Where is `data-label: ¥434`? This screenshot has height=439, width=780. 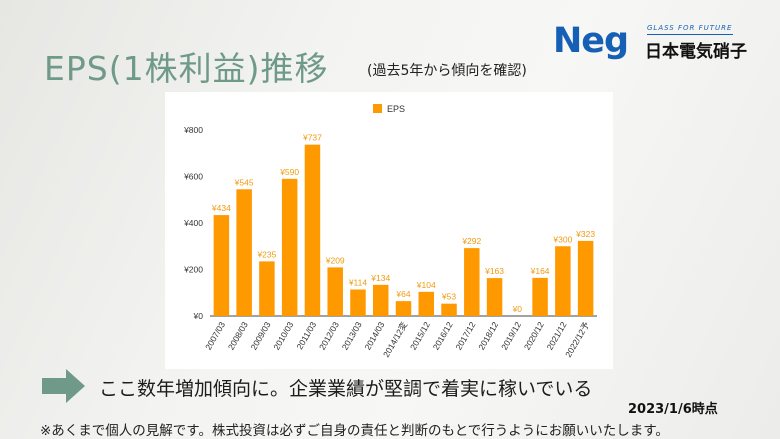
data-label: ¥434 is located at coordinates (221, 208).